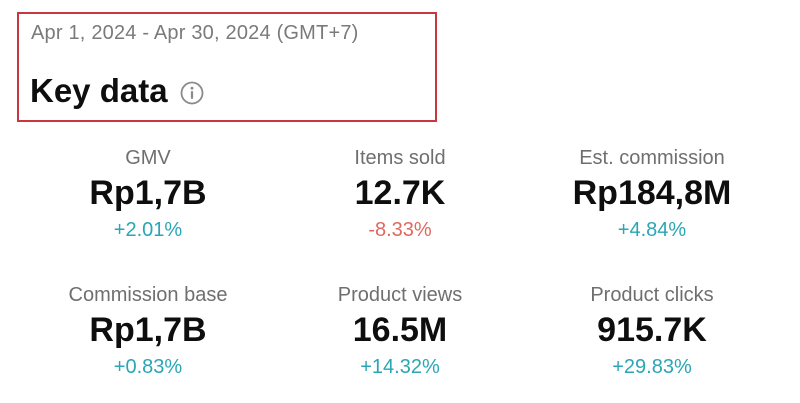  I want to click on metric-label: Commission base, so click(148, 295).